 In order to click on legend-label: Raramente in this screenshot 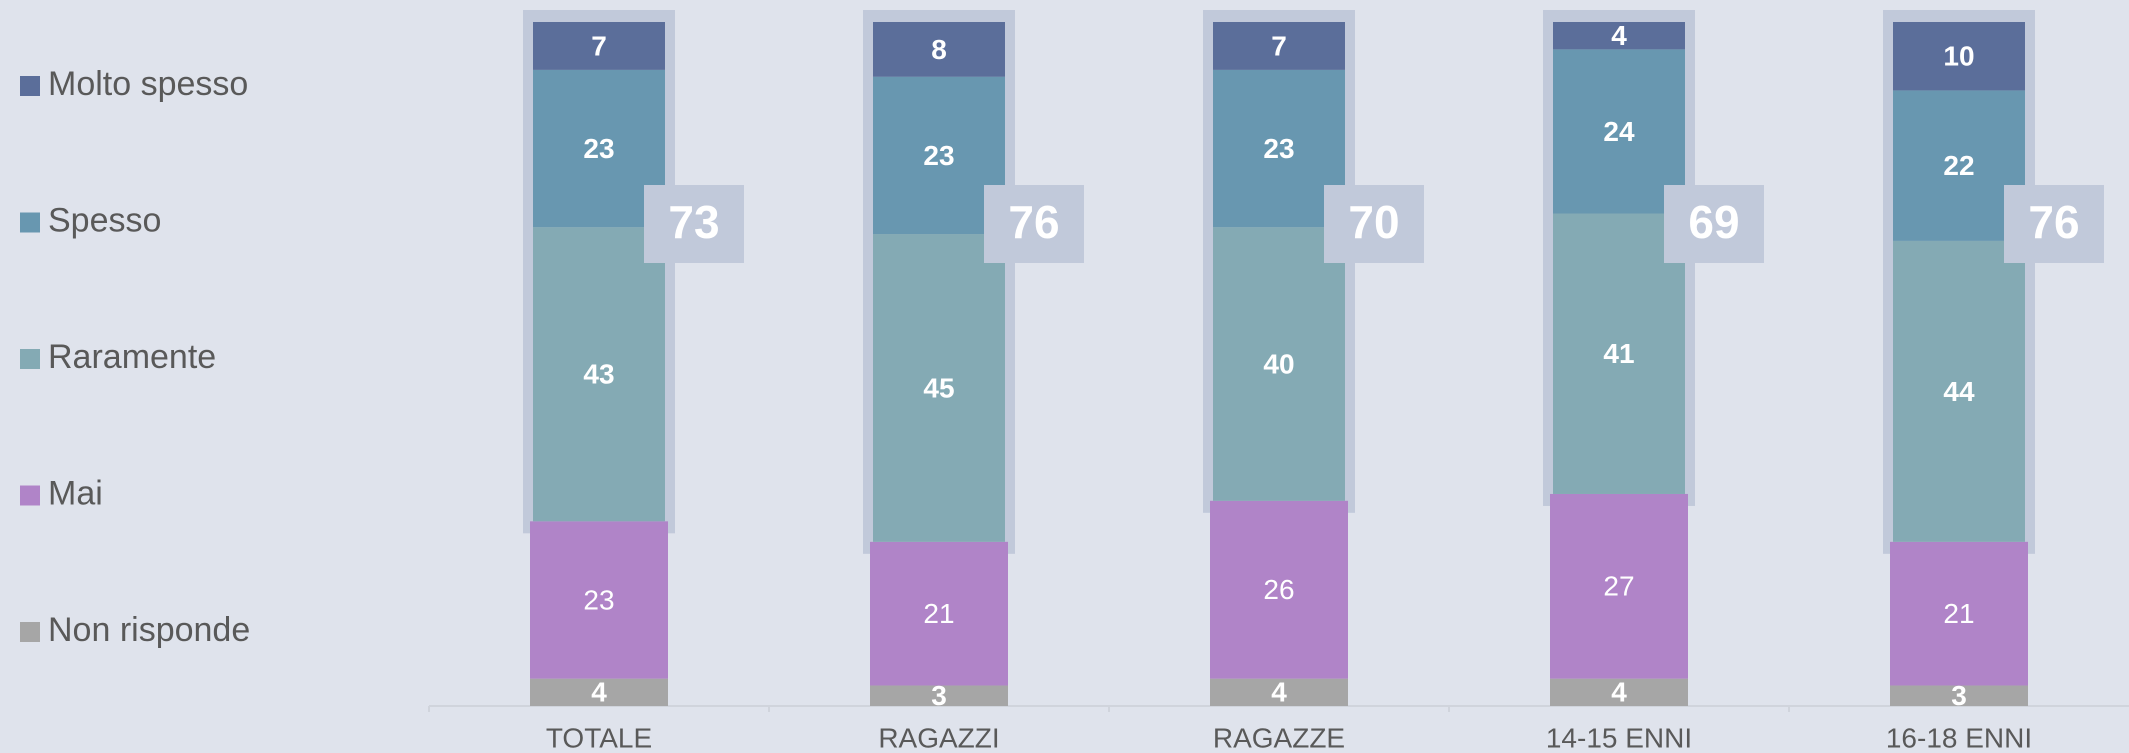, I will do `click(132, 357)`.